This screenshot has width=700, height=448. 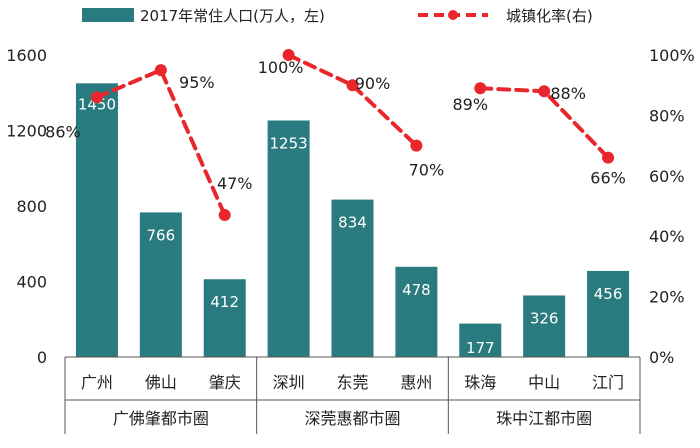 What do you see at coordinates (672, 206) in the screenshot?
I see `right-y-axis: 0% 20% 40% 60% 80% 100%` at bounding box center [672, 206].